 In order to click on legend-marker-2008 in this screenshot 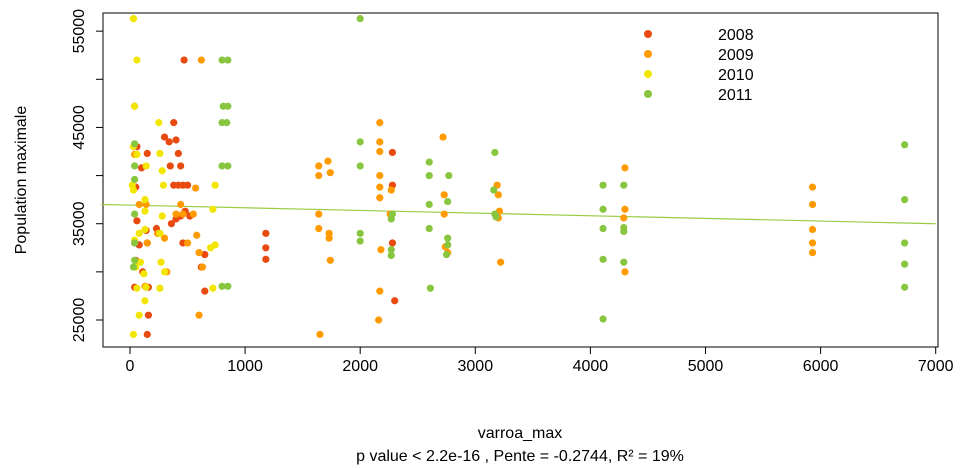, I will do `click(648, 34)`.